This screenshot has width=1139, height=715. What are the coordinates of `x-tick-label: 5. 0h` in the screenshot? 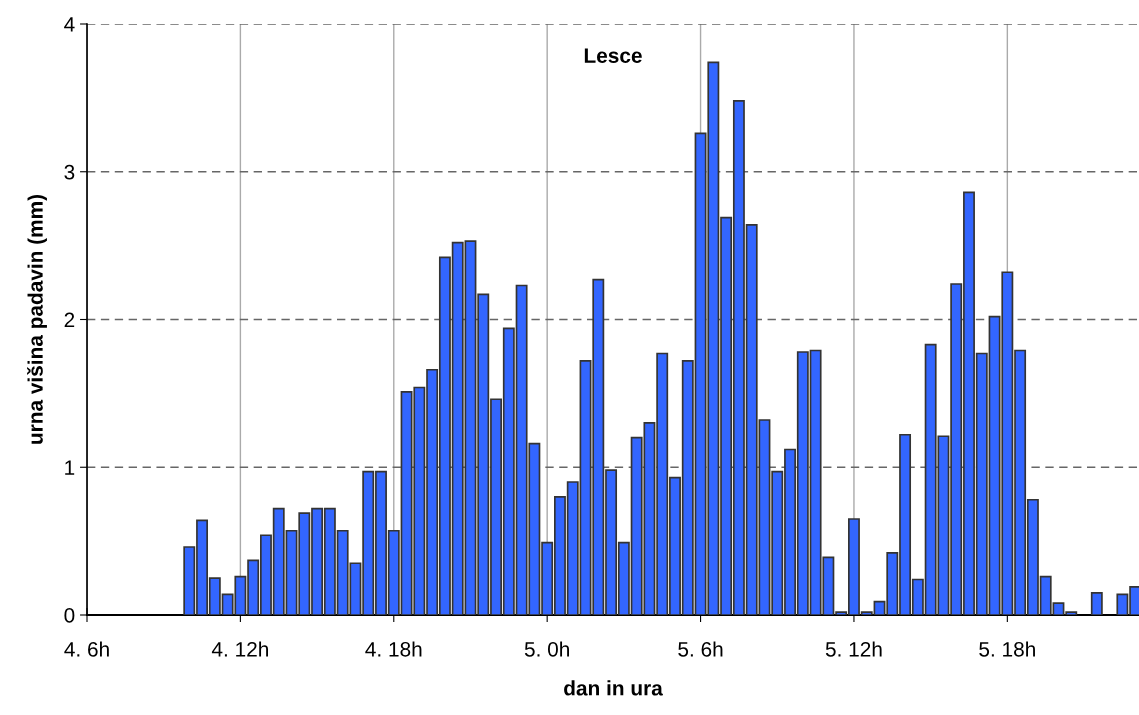 It's located at (546, 649).